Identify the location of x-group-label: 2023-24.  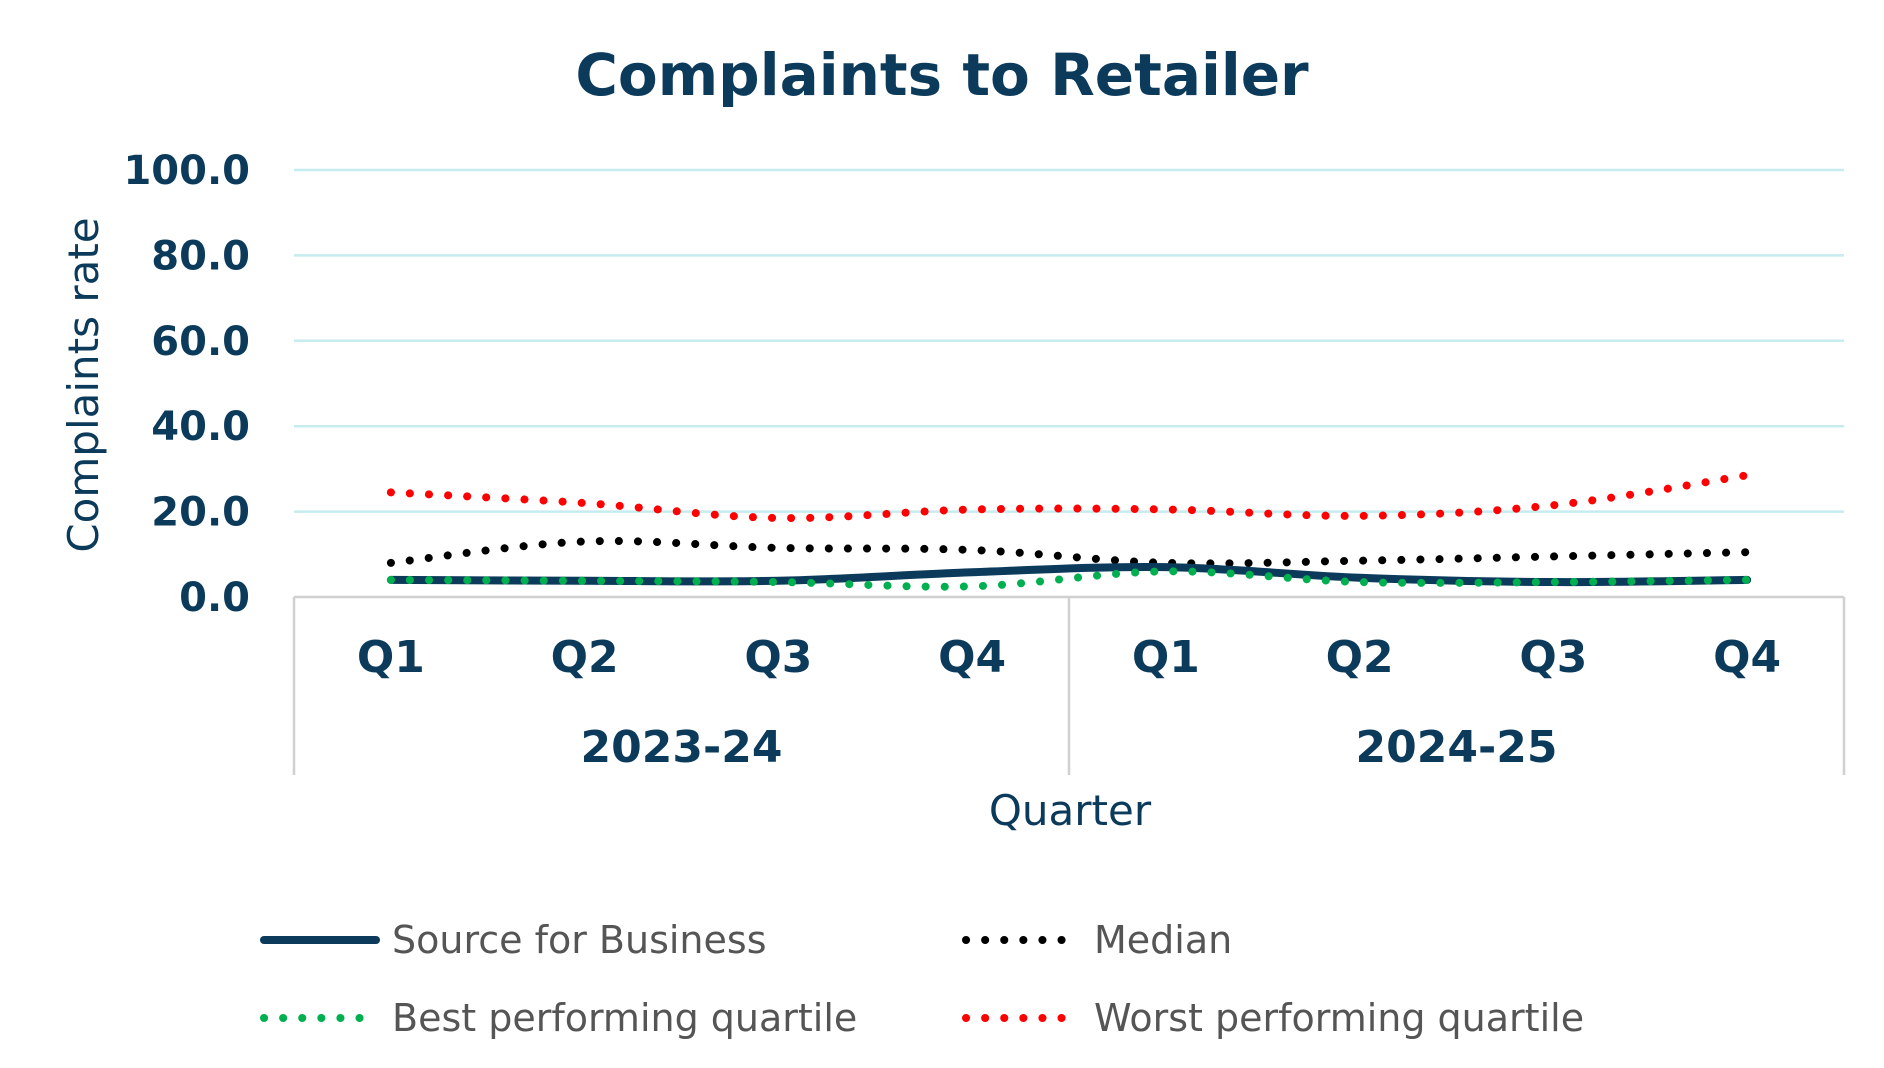
(682, 747).